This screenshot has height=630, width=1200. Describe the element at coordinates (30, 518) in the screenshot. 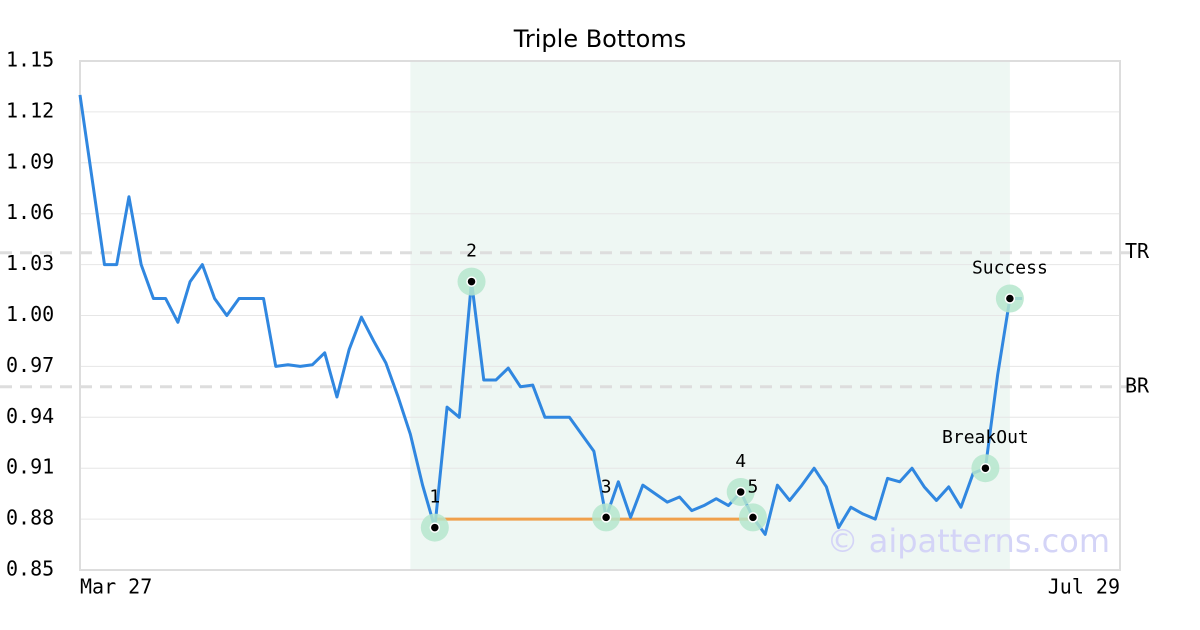

I see `y-tick-label: 0.88` at that location.